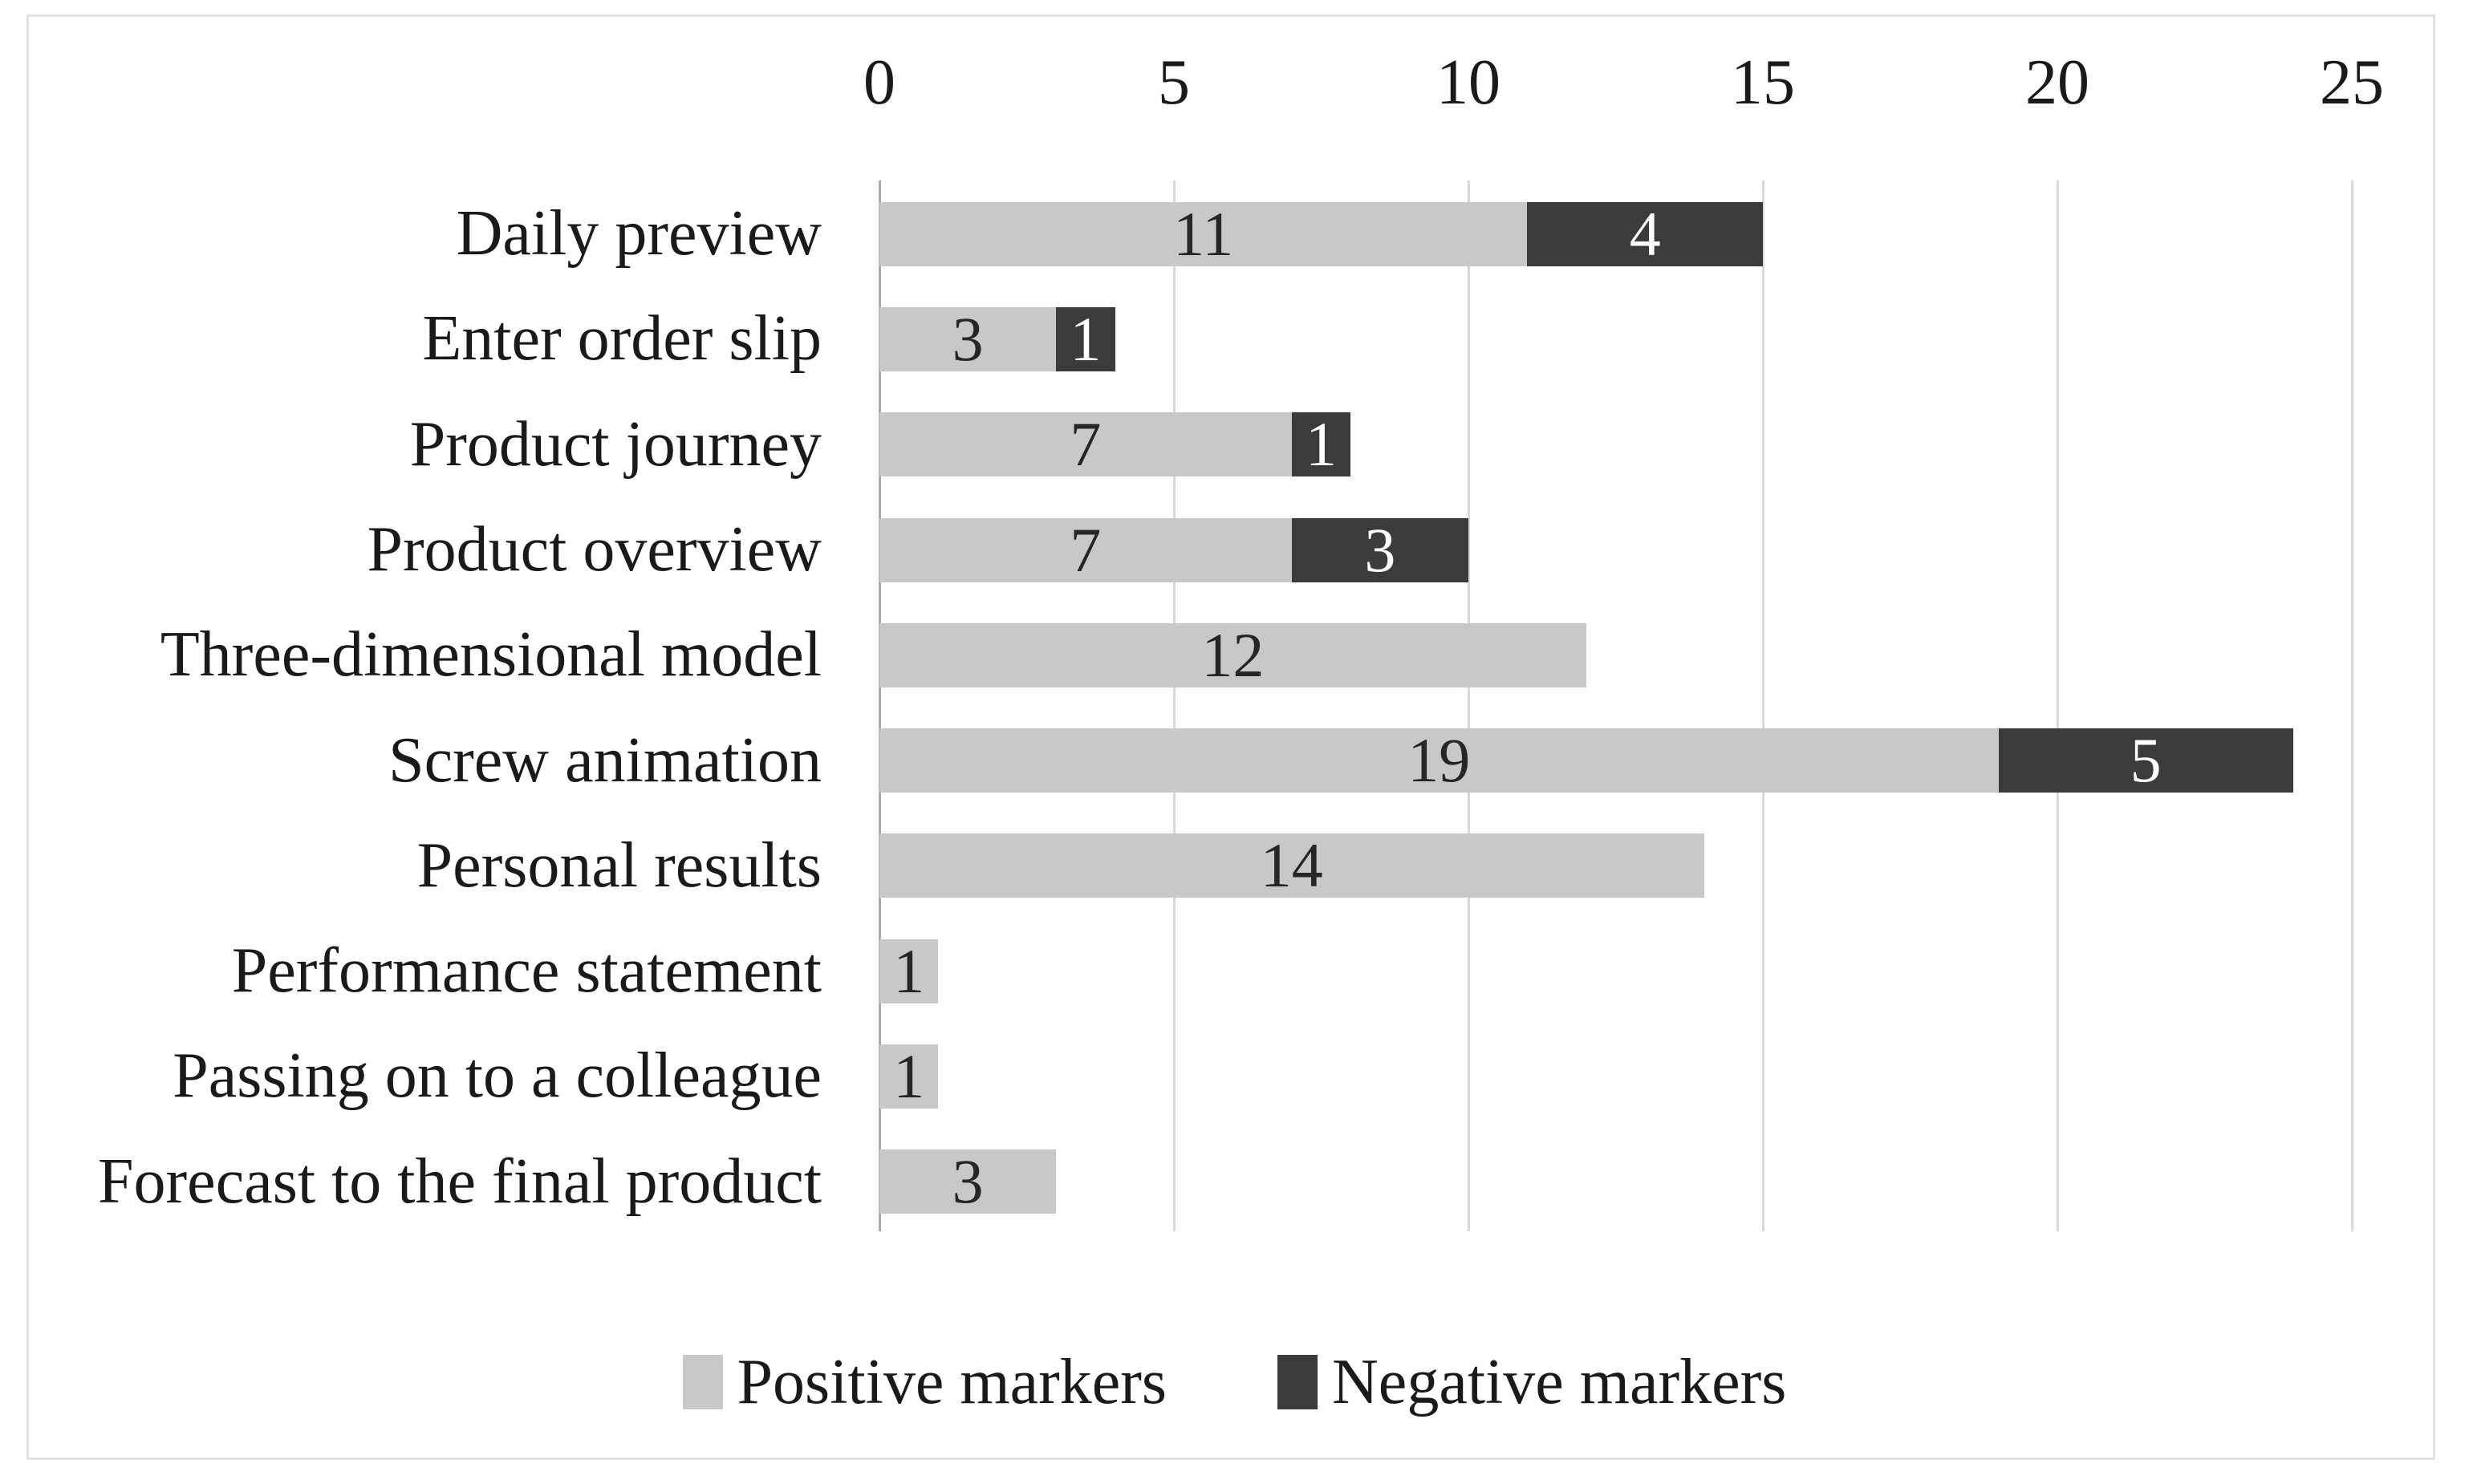 The image size is (2469, 1484). What do you see at coordinates (879, 705) in the screenshot?
I see `y-axis-line` at bounding box center [879, 705].